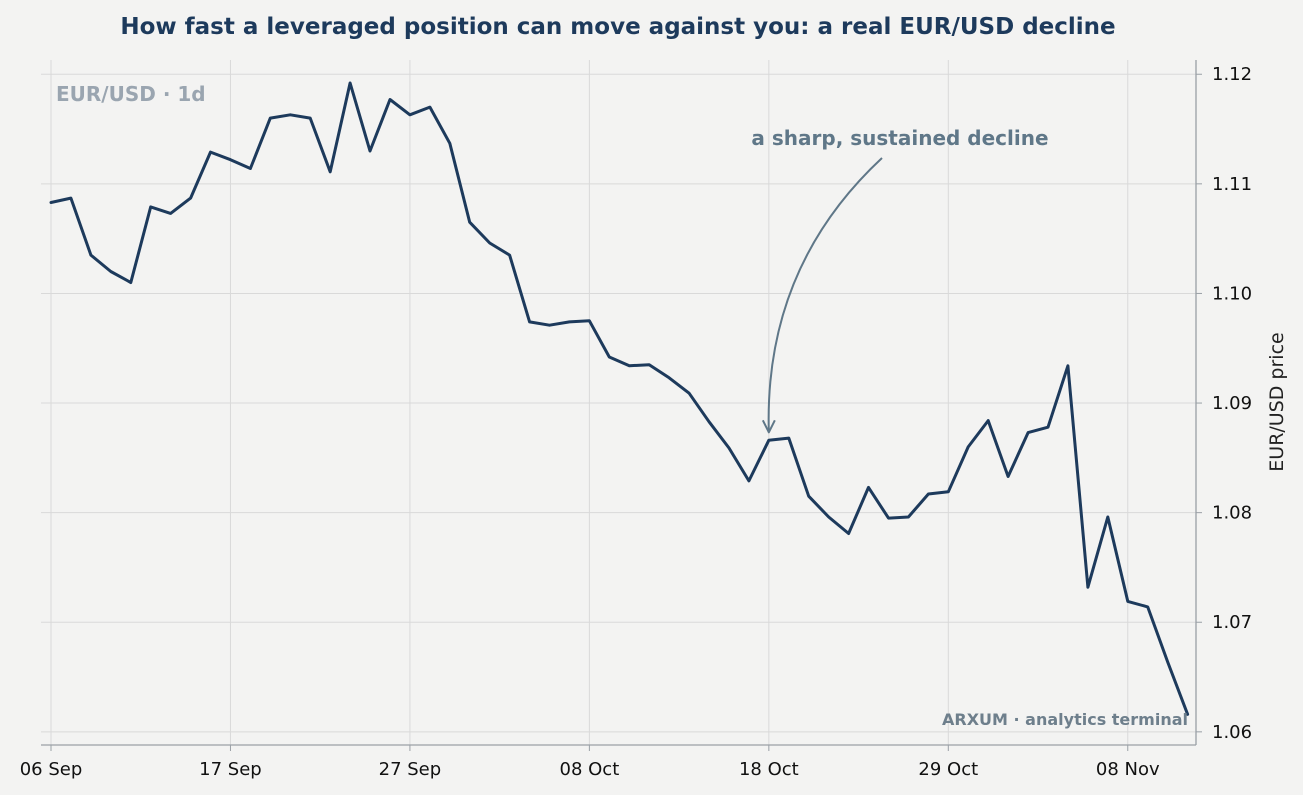 This screenshot has height=795, width=1303. What do you see at coordinates (1277, 401) in the screenshot?
I see `y-axis-label: EUR/USD price` at bounding box center [1277, 401].